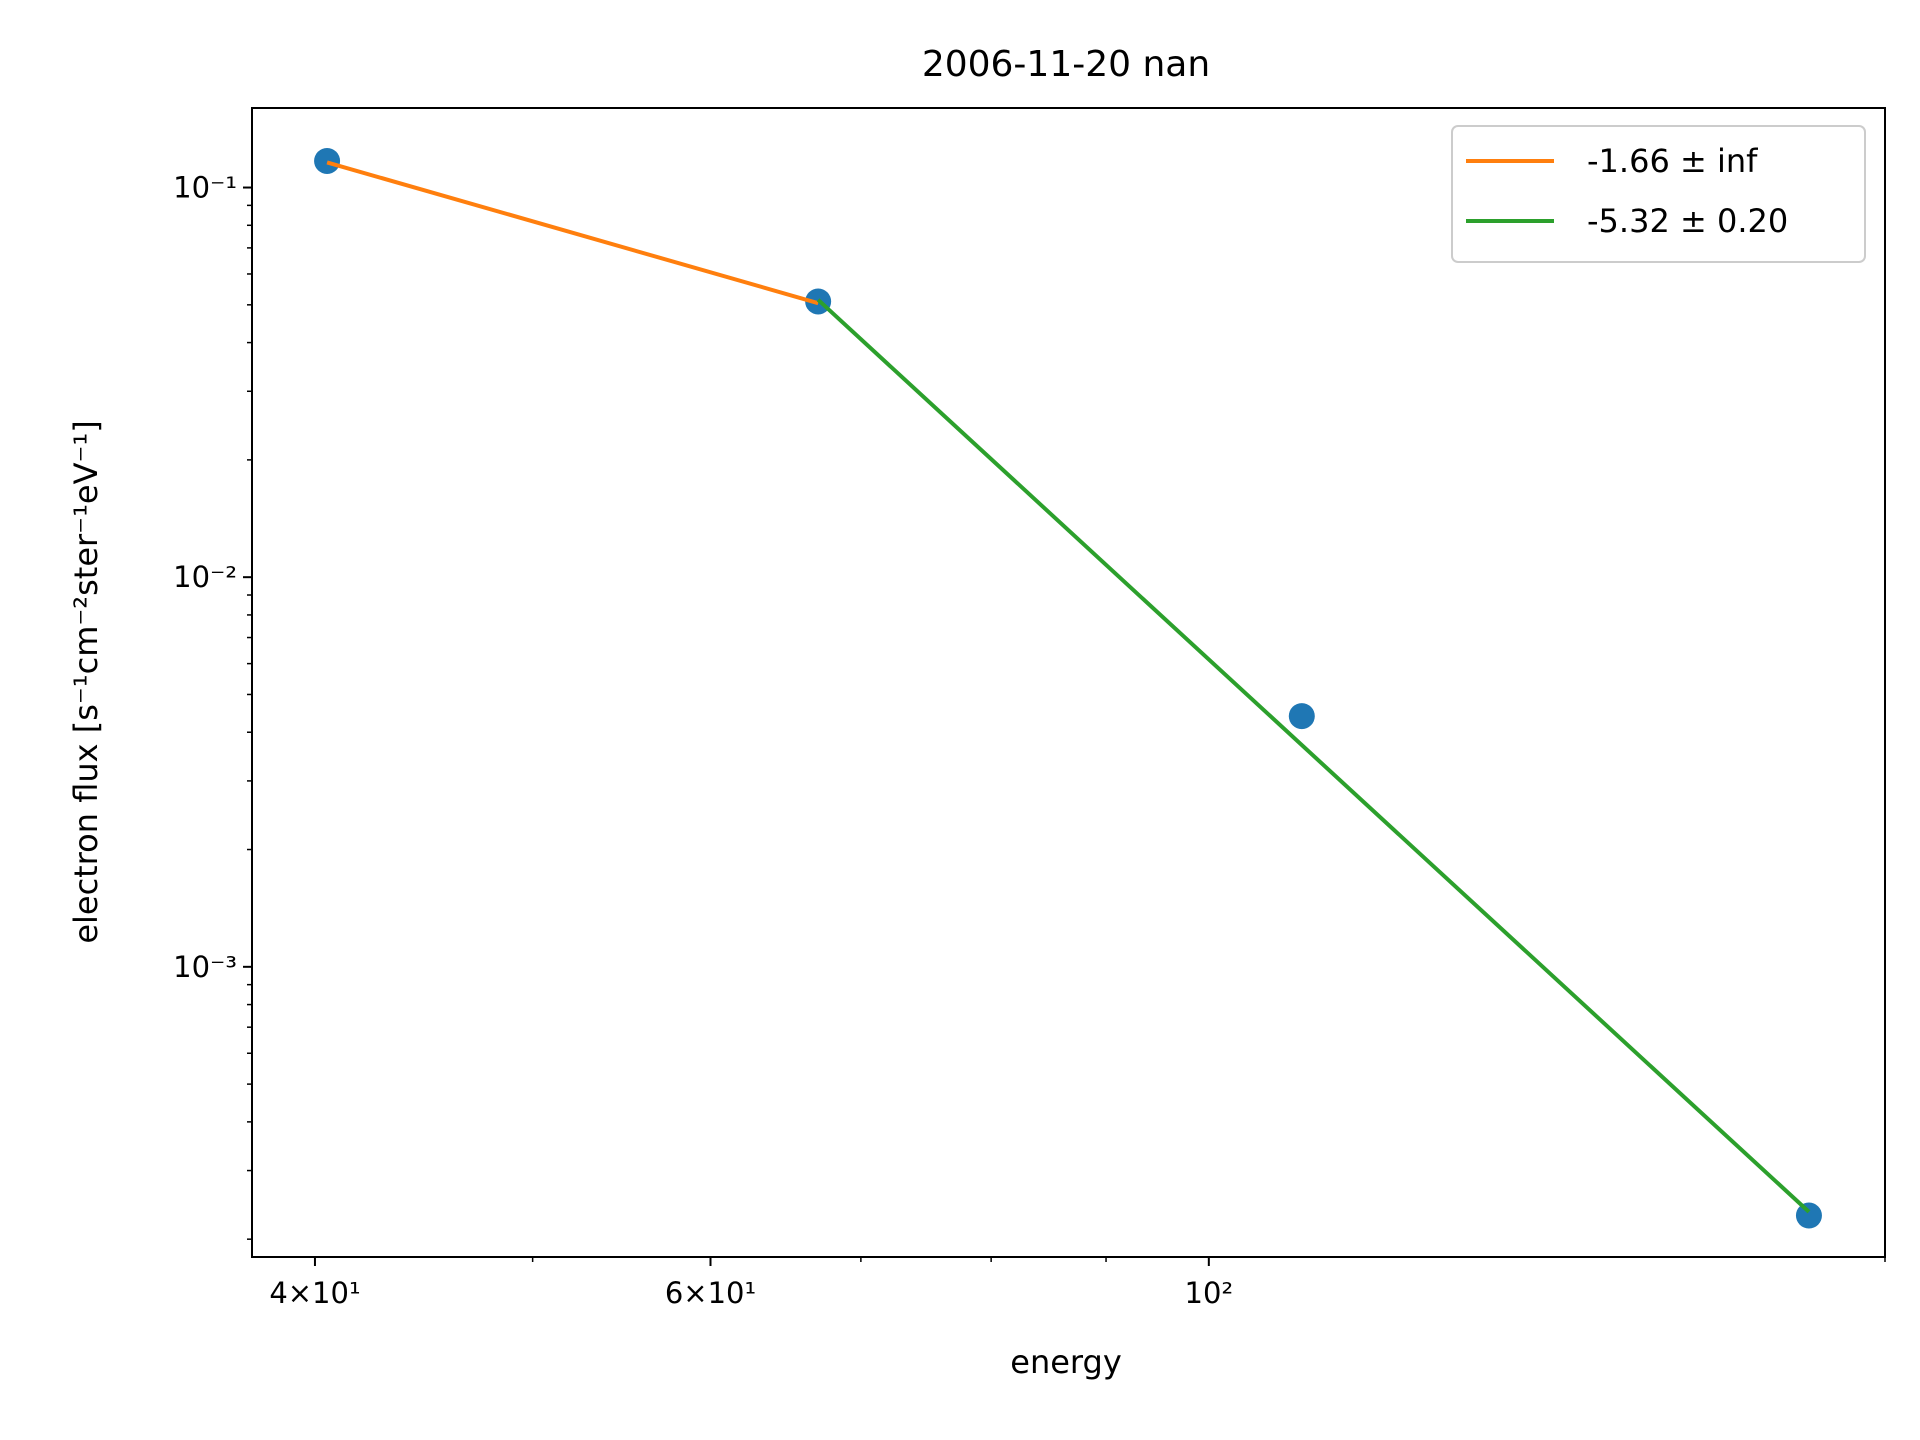 This screenshot has width=1920, height=1440. I want to click on x-tick-label: 6×10¹, so click(710, 1293).